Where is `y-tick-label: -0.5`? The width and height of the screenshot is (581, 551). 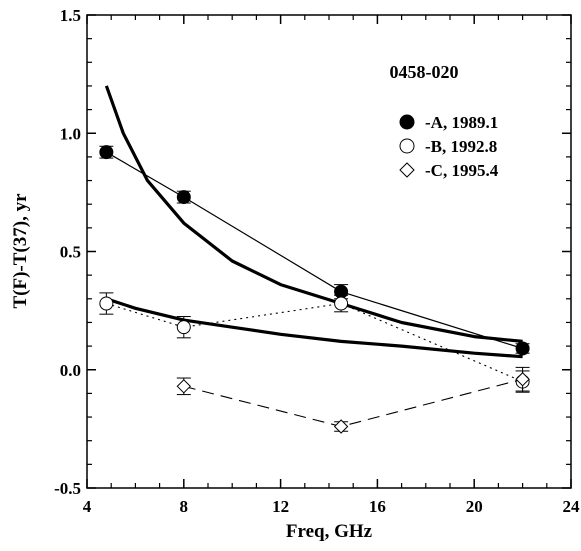 y-tick-label: -0.5 is located at coordinates (67, 488).